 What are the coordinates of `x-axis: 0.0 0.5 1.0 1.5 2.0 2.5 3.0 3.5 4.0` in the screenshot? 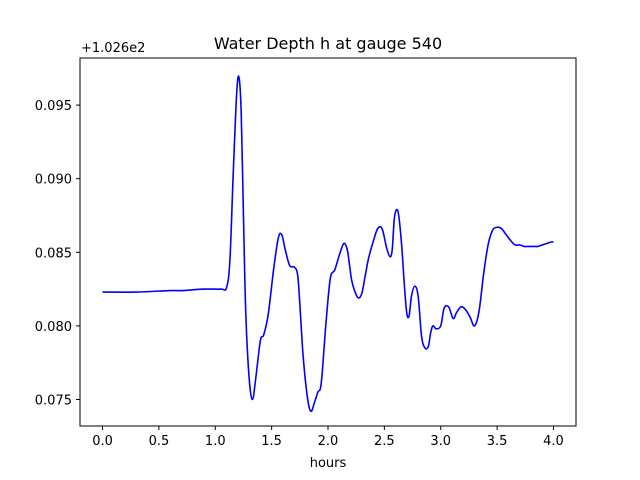 It's located at (328, 437).